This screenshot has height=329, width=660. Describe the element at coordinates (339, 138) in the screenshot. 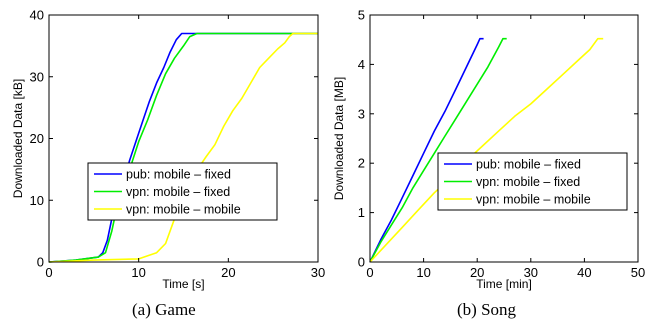

I see `y-axis-label: Downloaded Data [MB]` at that location.